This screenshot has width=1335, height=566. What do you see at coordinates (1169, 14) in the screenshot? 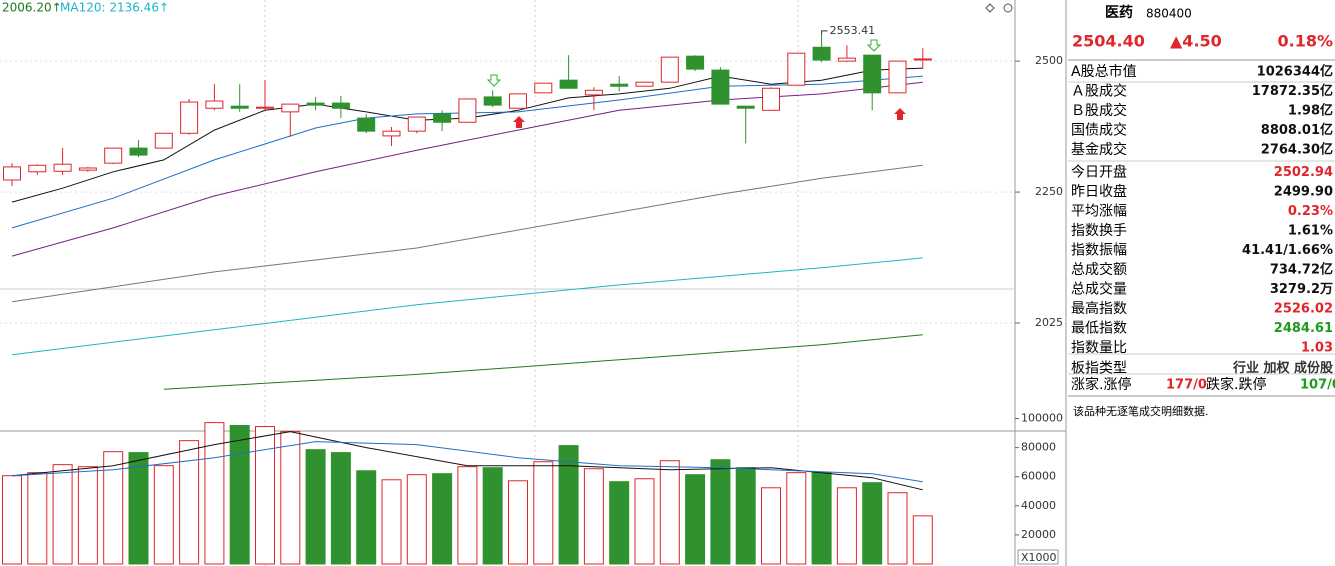
I see `stock-code: 880400` at bounding box center [1169, 14].